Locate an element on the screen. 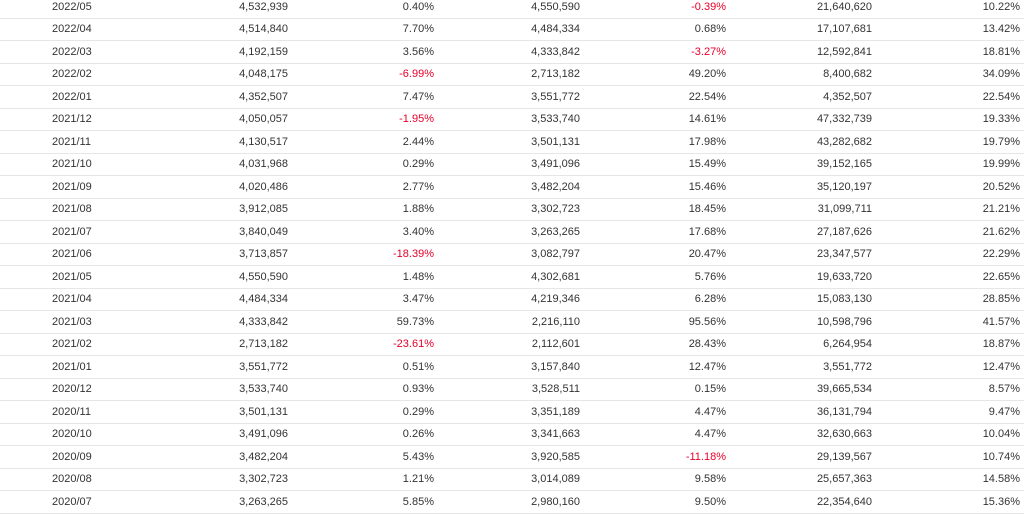 The height and width of the screenshot is (515, 1024). table-cell: 2.44% is located at coordinates (418, 141).